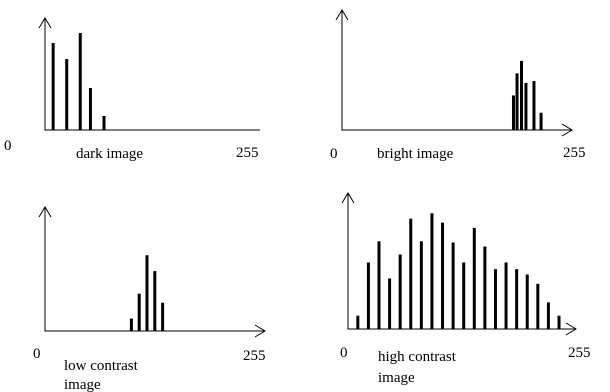 Image resolution: width=610 pixels, height=392 pixels. I want to click on panel-1-bars, so click(78, 81).